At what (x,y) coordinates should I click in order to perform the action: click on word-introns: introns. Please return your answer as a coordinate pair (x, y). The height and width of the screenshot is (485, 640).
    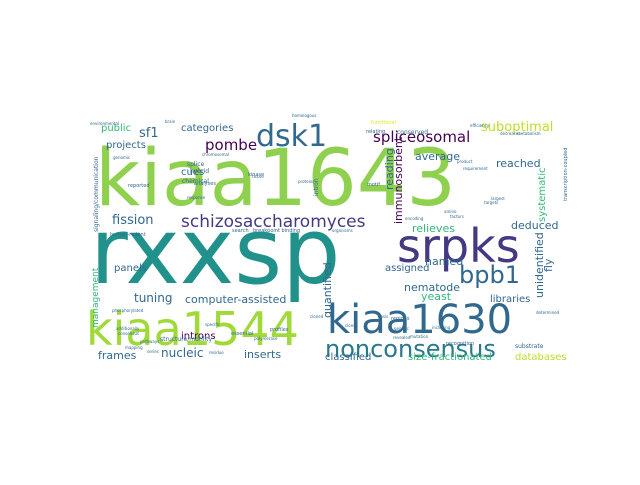
    Looking at the image, I should click on (198, 336).